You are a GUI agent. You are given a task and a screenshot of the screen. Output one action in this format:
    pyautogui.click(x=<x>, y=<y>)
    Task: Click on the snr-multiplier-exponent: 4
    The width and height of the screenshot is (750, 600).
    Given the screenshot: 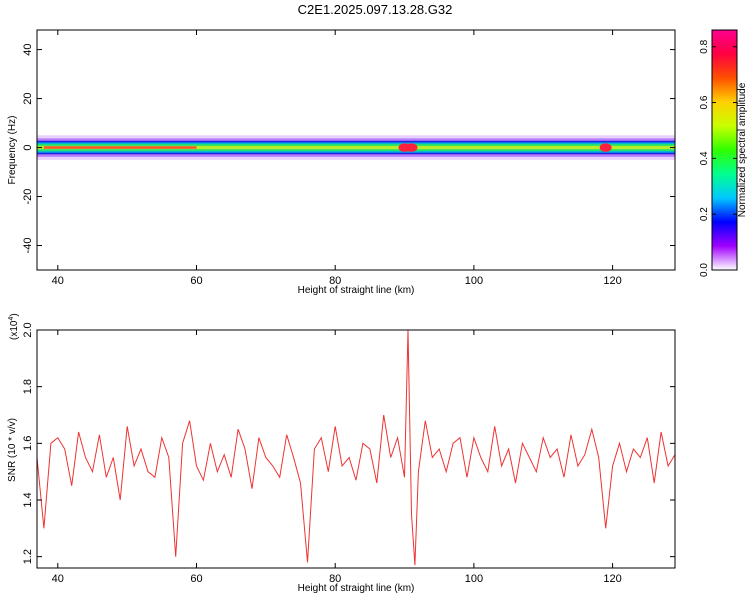 What is the action you would take?
    pyautogui.click(x=11, y=319)
    